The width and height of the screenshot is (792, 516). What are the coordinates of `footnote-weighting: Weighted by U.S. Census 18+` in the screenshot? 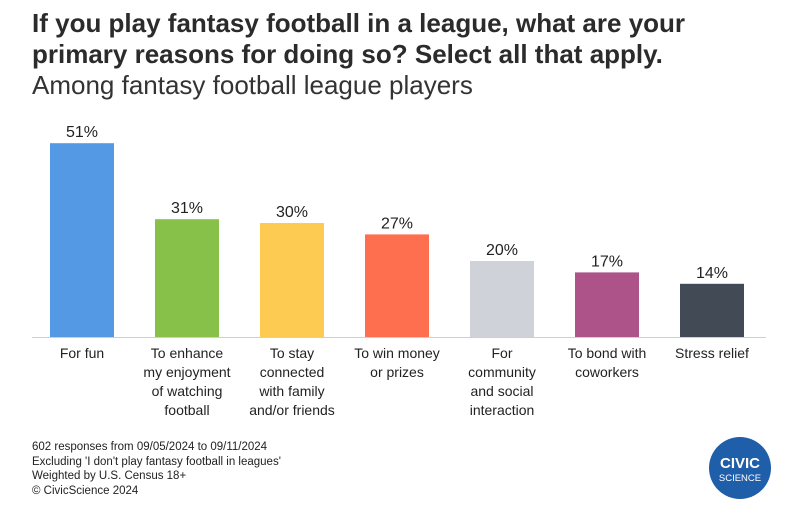 It's located at (109, 476).